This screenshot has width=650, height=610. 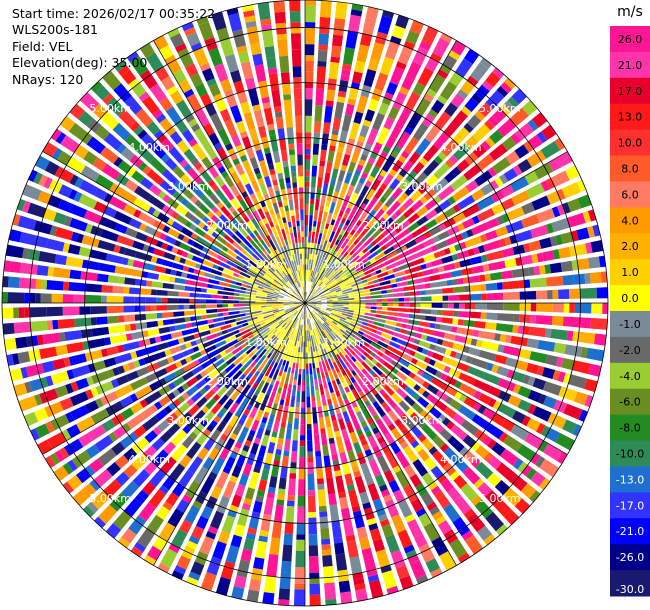 What do you see at coordinates (630, 557) in the screenshot?
I see `colorbar-tick-label: -26.0` at bounding box center [630, 557].